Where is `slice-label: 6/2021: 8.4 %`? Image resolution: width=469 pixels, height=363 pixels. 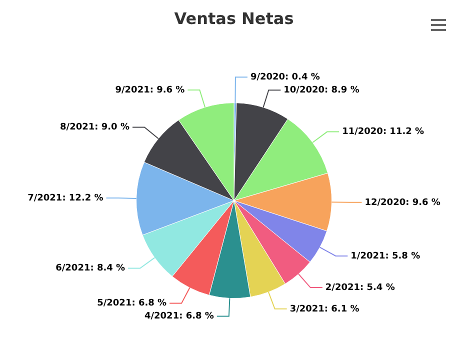 slice-label: 6/2021: 8.4 % is located at coordinates (91, 269).